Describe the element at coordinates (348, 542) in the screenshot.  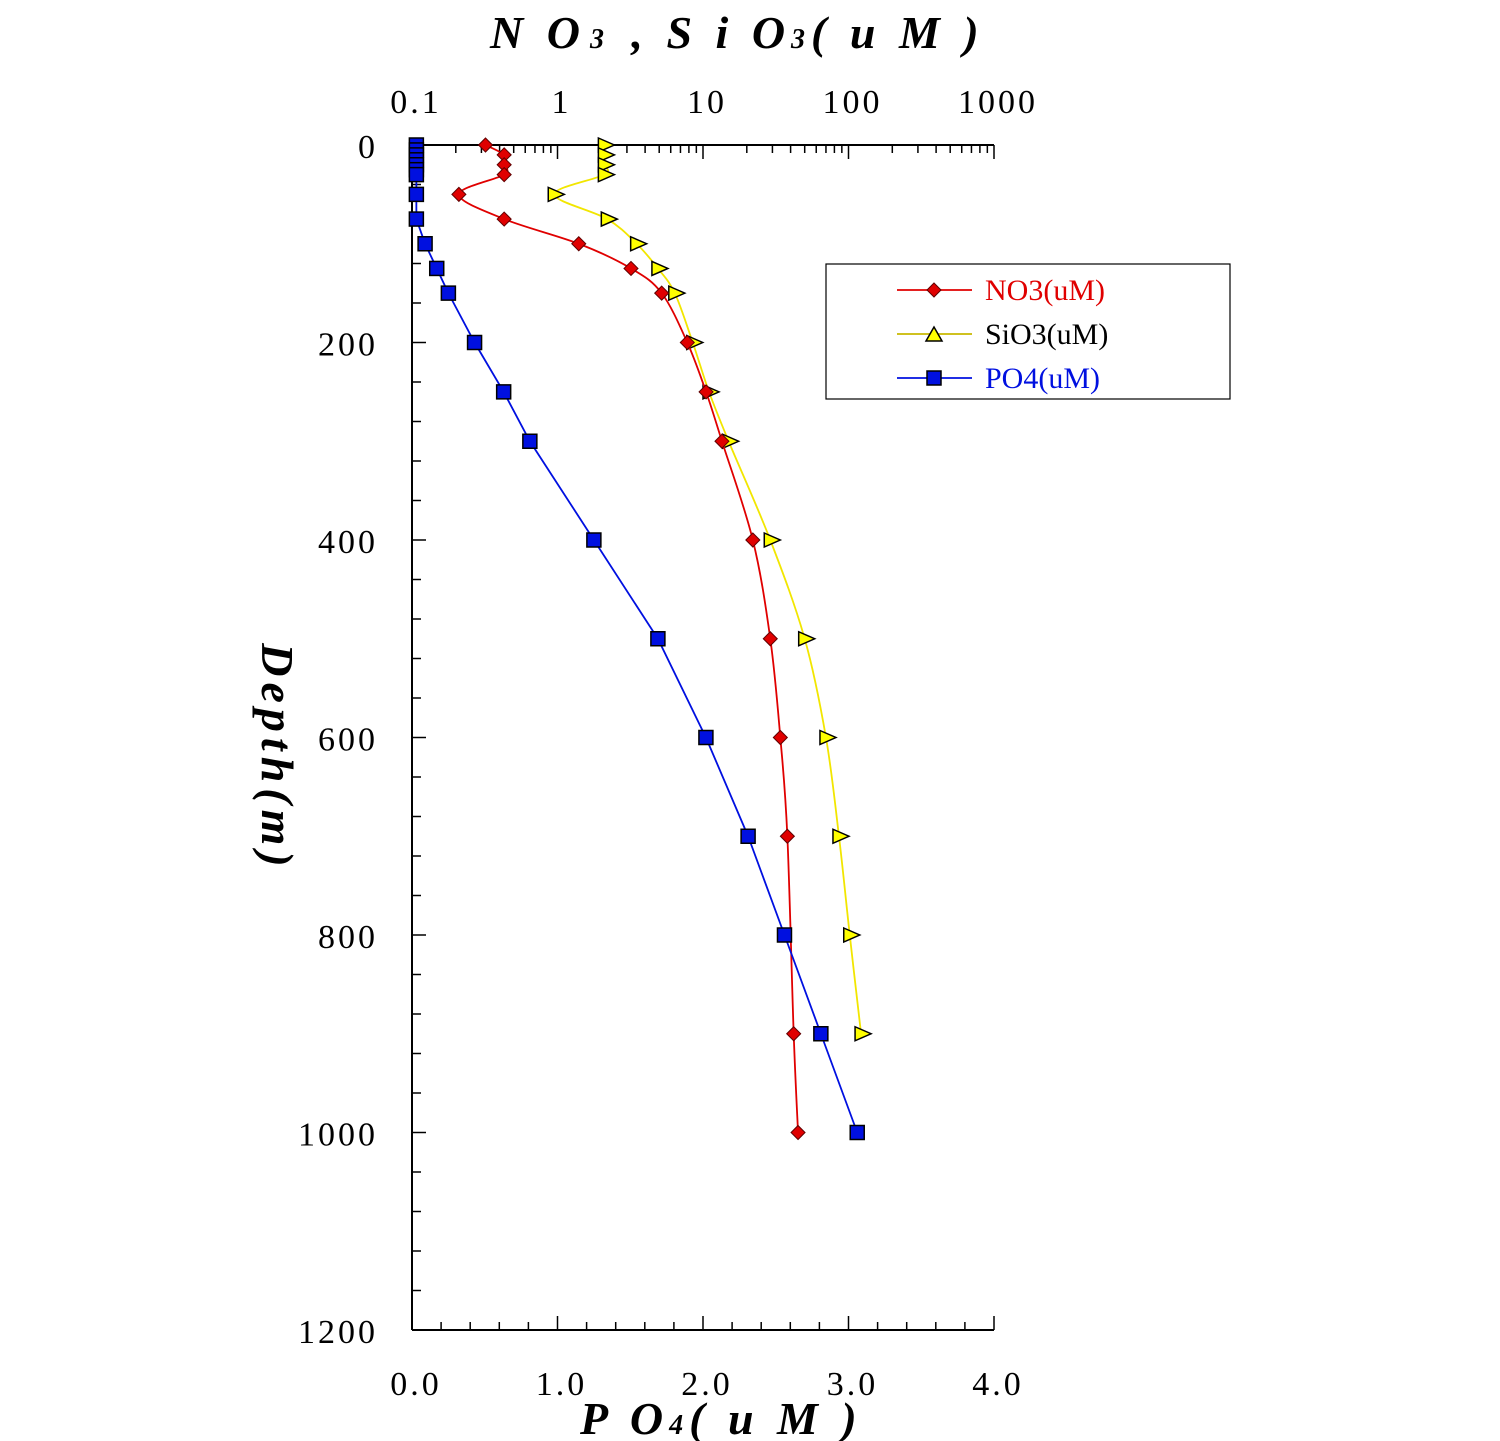
I see `y-tick-label: 400` at that location.